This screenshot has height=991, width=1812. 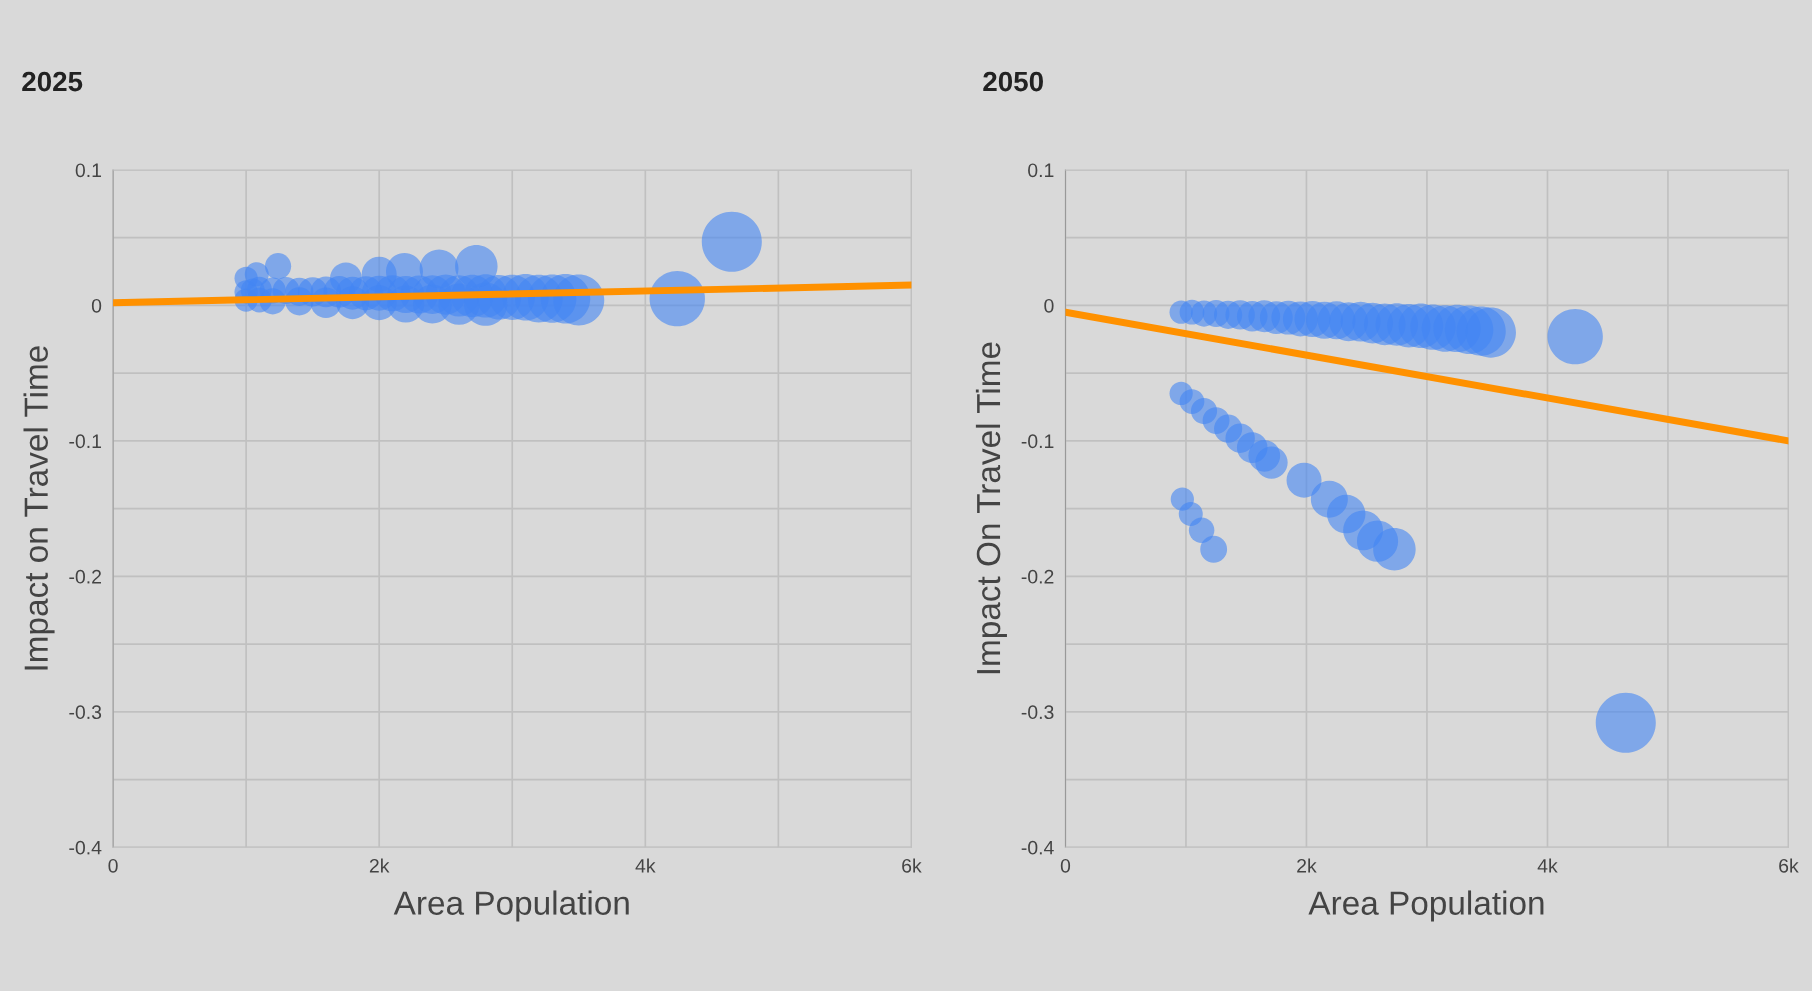 I want to click on y-axis-title: Impact on Travel Time, so click(x=39, y=508).